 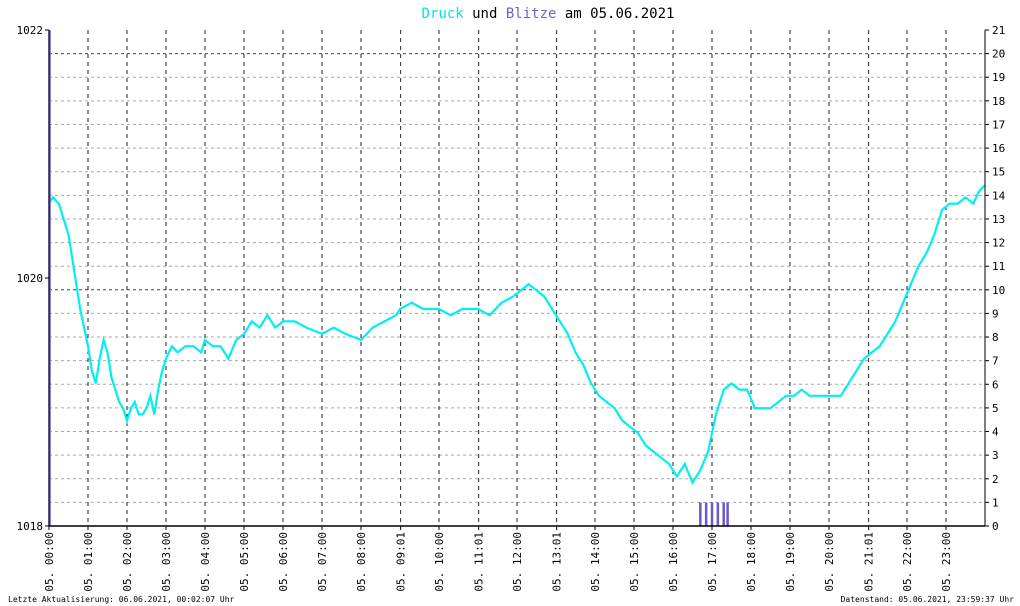 I want to click on x-tick-label: 05. 09:01, so click(x=401, y=562).